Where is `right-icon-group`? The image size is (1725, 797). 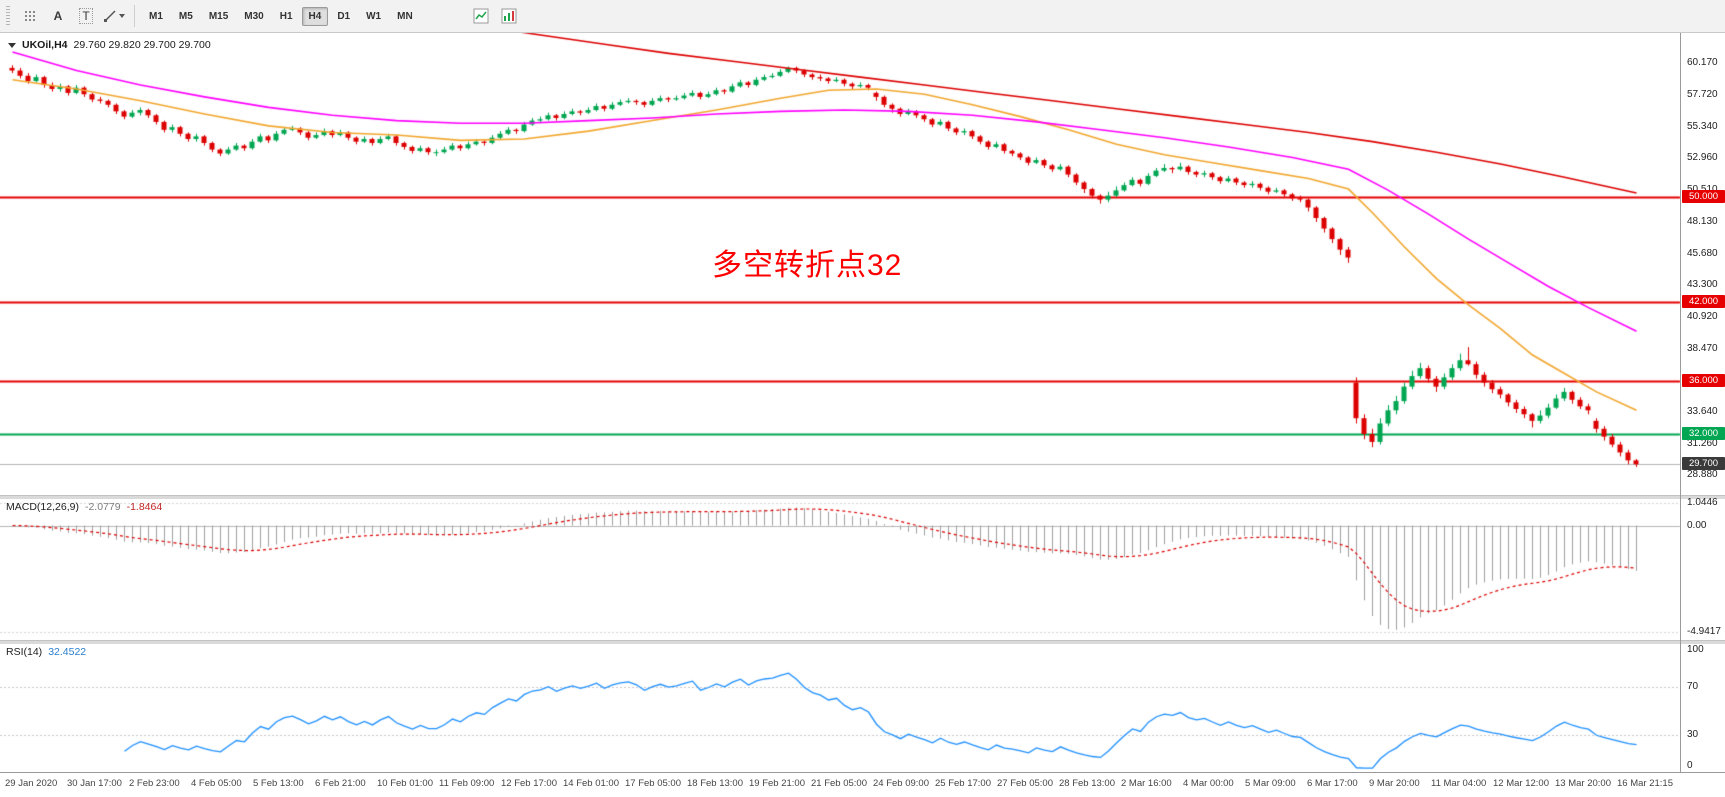
right-icon-group is located at coordinates (495, 16).